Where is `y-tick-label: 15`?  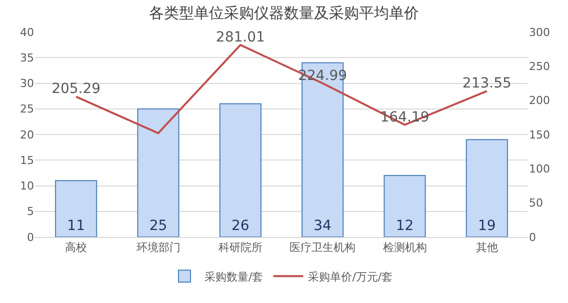 y-tick-label: 15 is located at coordinates (27, 160).